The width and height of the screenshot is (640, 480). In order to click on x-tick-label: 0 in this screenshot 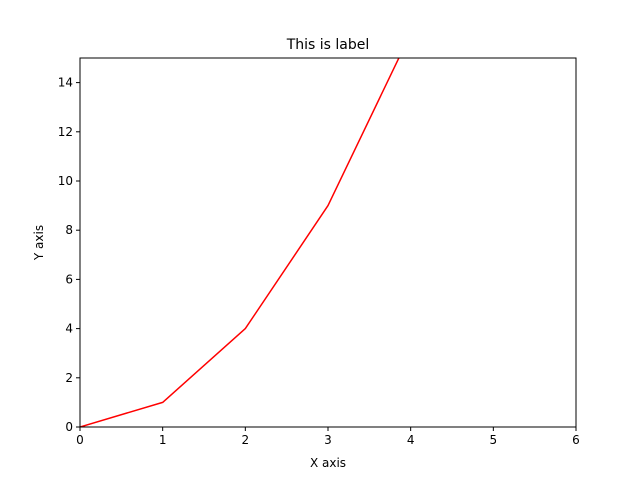, I will do `click(80, 440)`.